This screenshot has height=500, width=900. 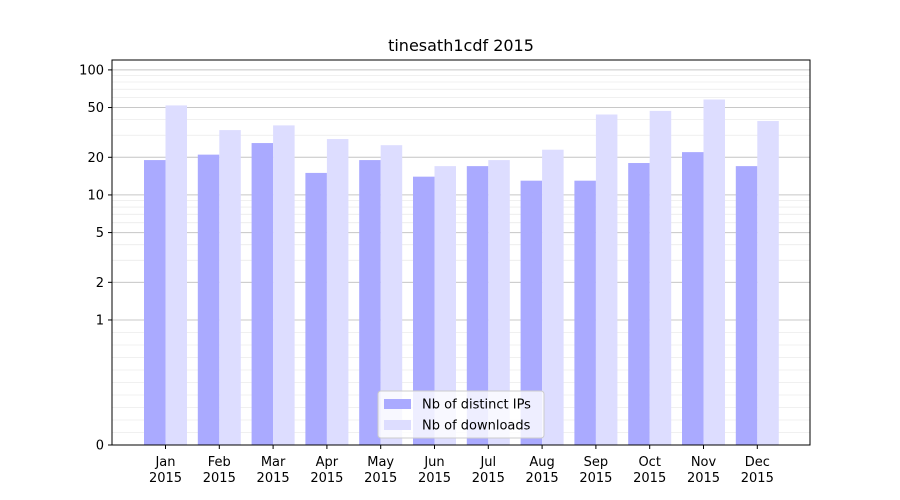 What do you see at coordinates (488, 470) in the screenshot?
I see `x-tick-label: Jul 2015` at bounding box center [488, 470].